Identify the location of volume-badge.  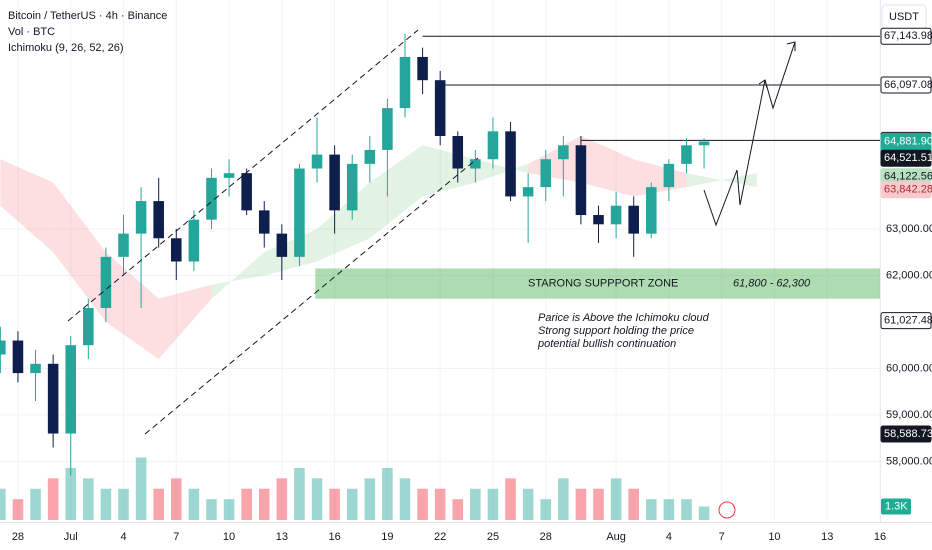
(896, 506).